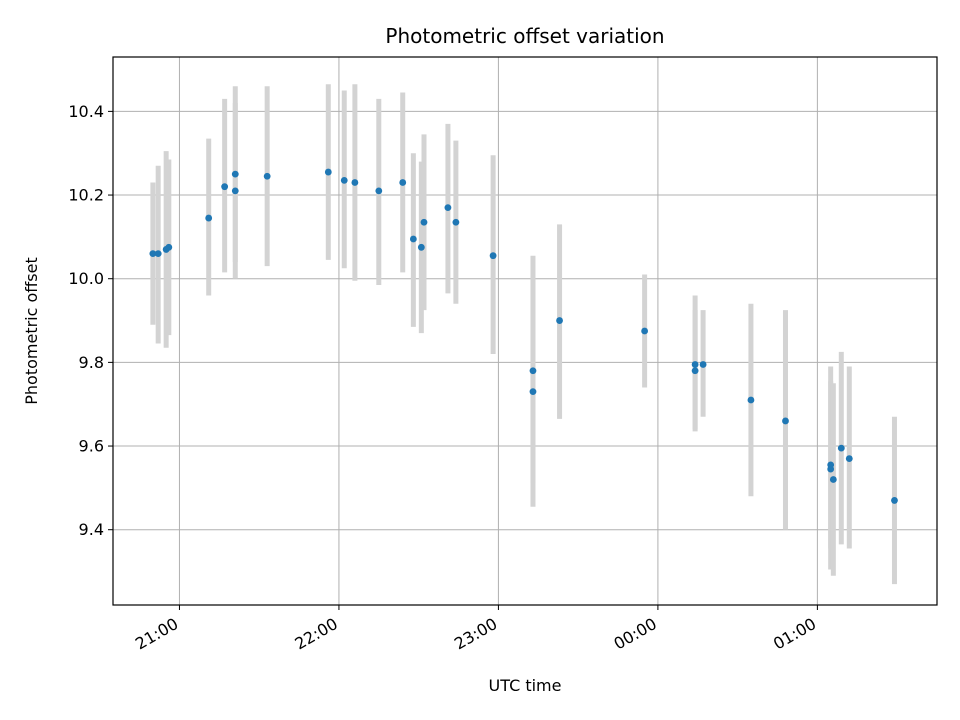 The image size is (960, 720). Describe the element at coordinates (524, 36) in the screenshot. I see `chart-title: Photometric offset variation` at that location.